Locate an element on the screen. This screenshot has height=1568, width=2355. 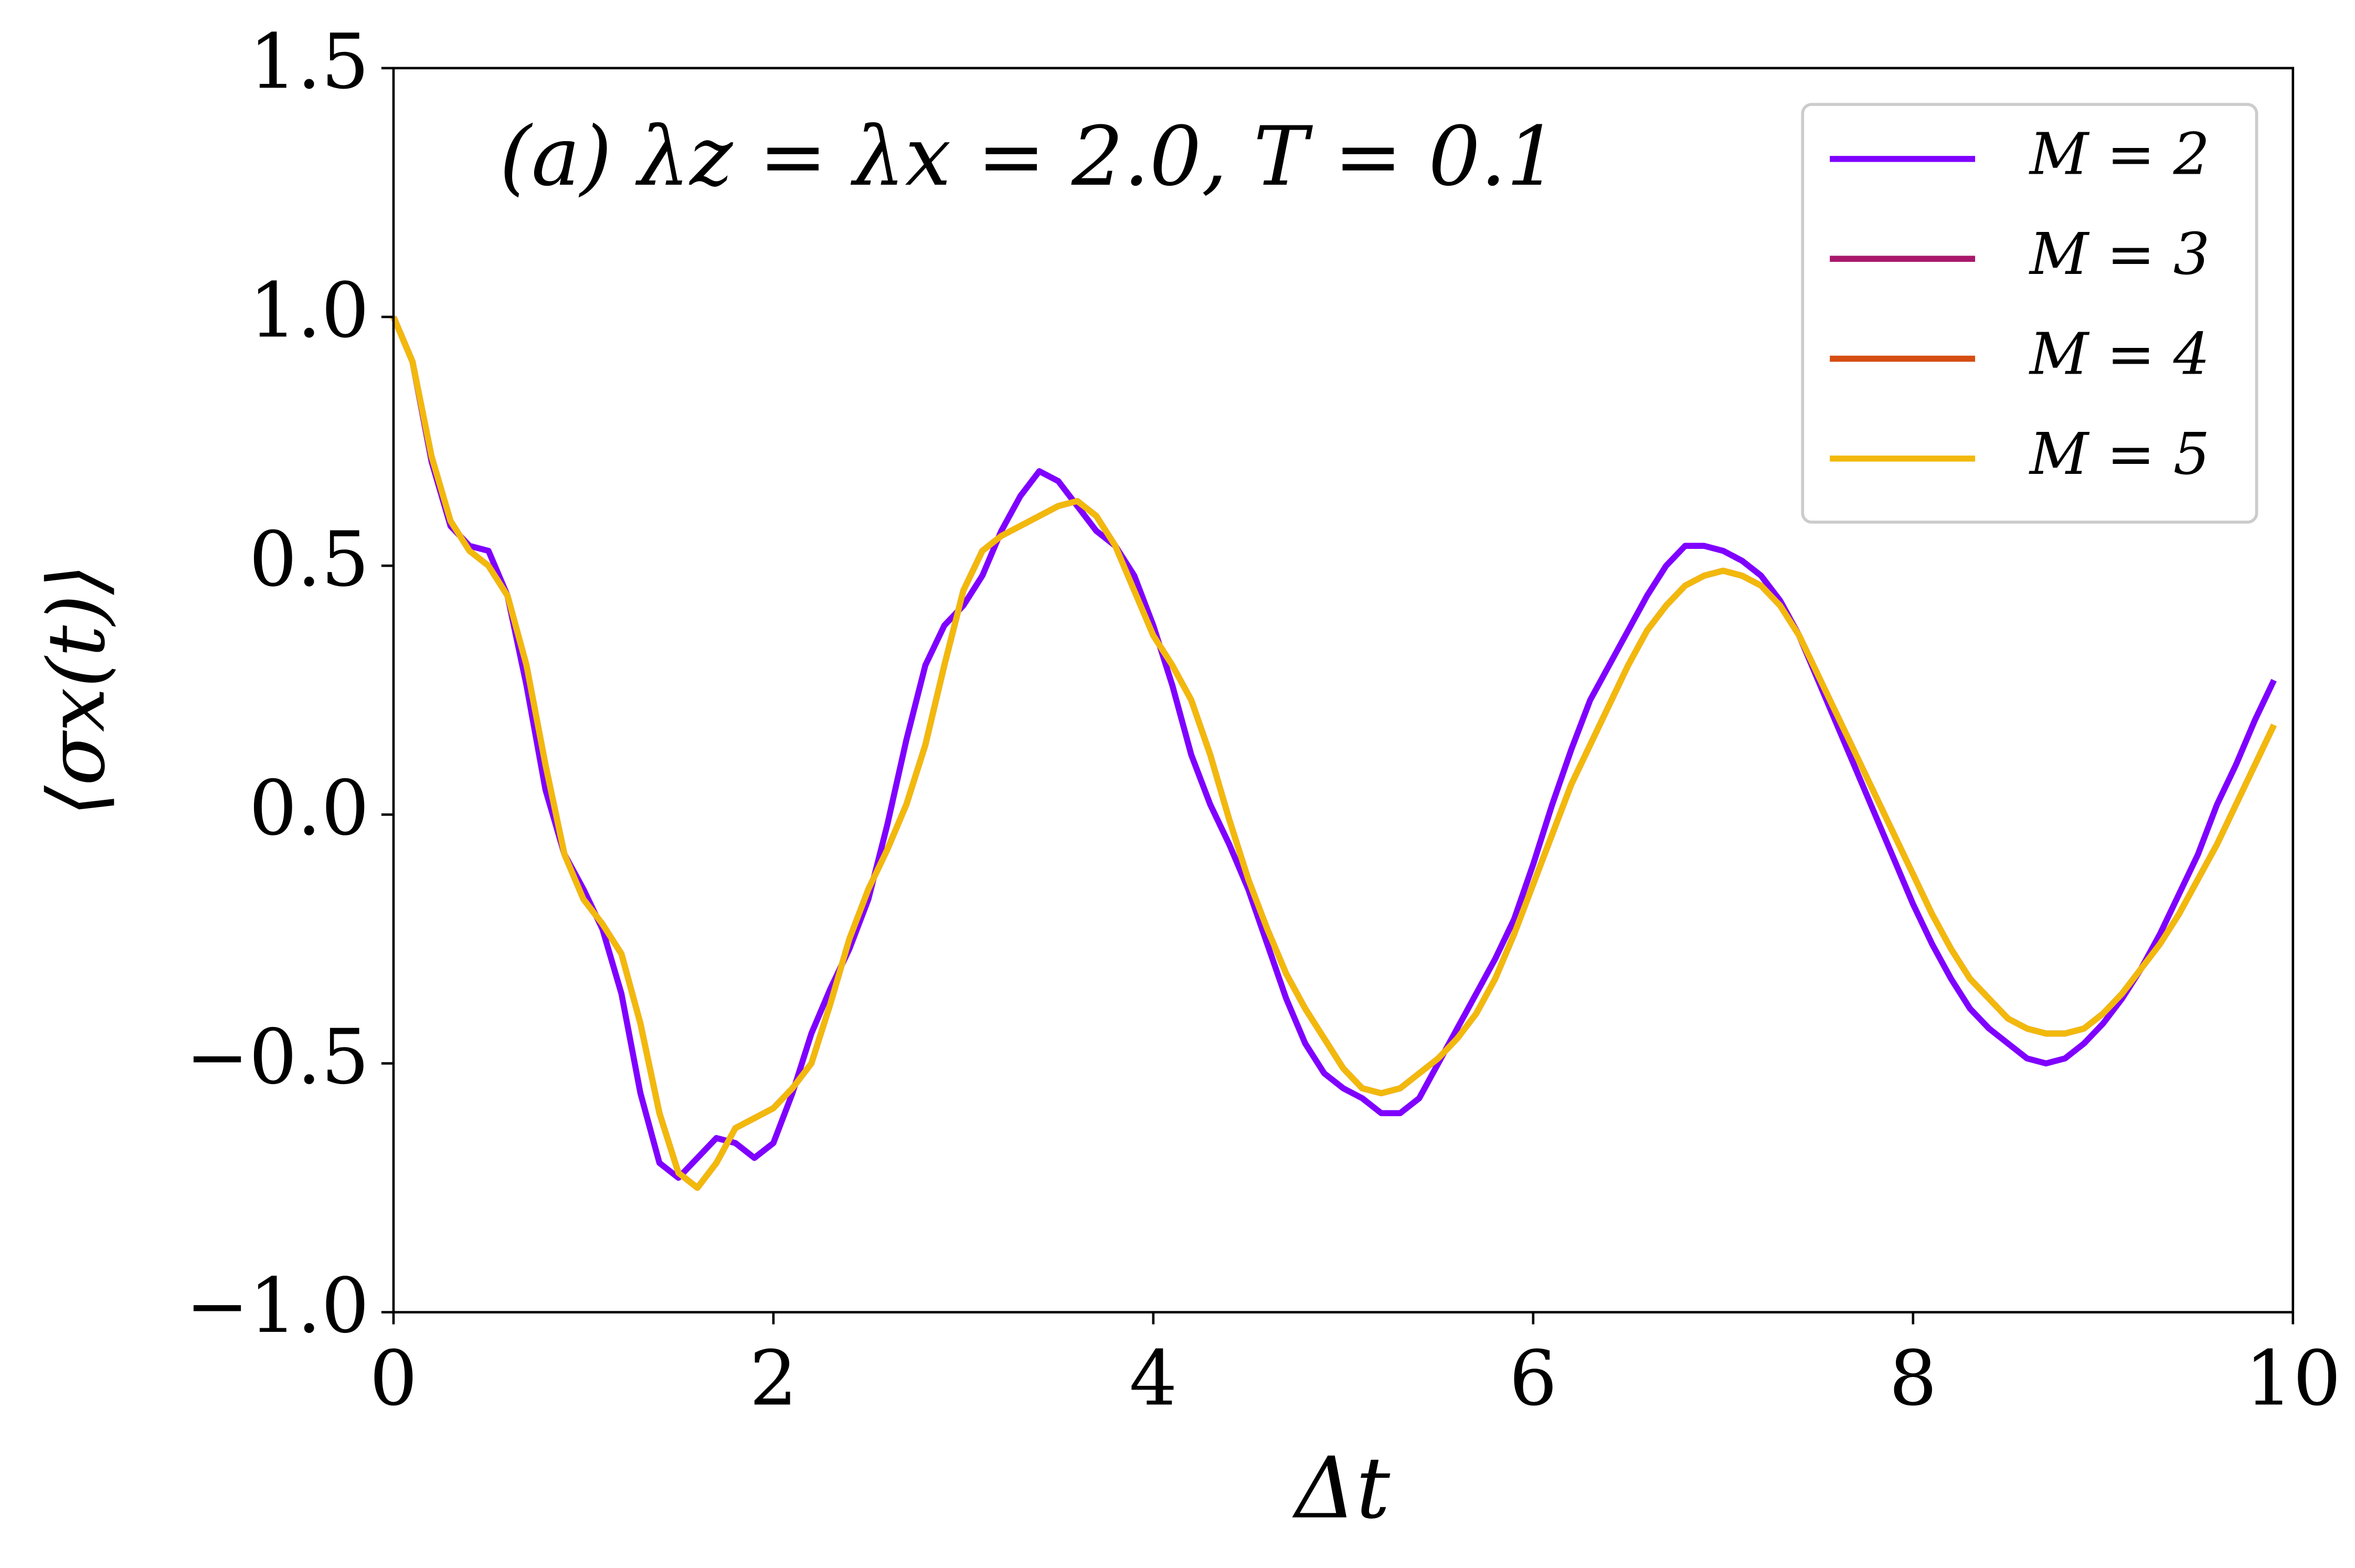
y-tick-label: −0.5 is located at coordinates (277, 1057).